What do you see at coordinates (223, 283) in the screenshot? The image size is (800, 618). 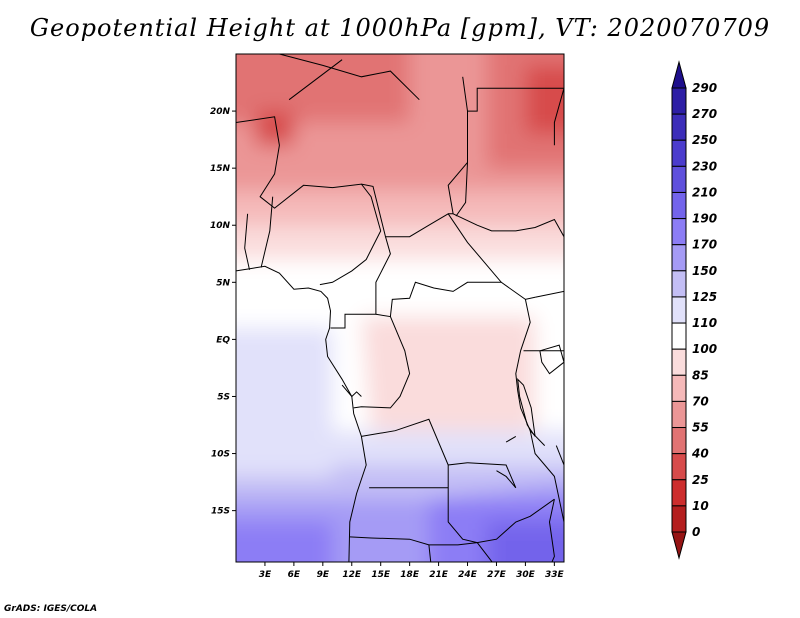 I see `y-tick-label: 5N` at bounding box center [223, 283].